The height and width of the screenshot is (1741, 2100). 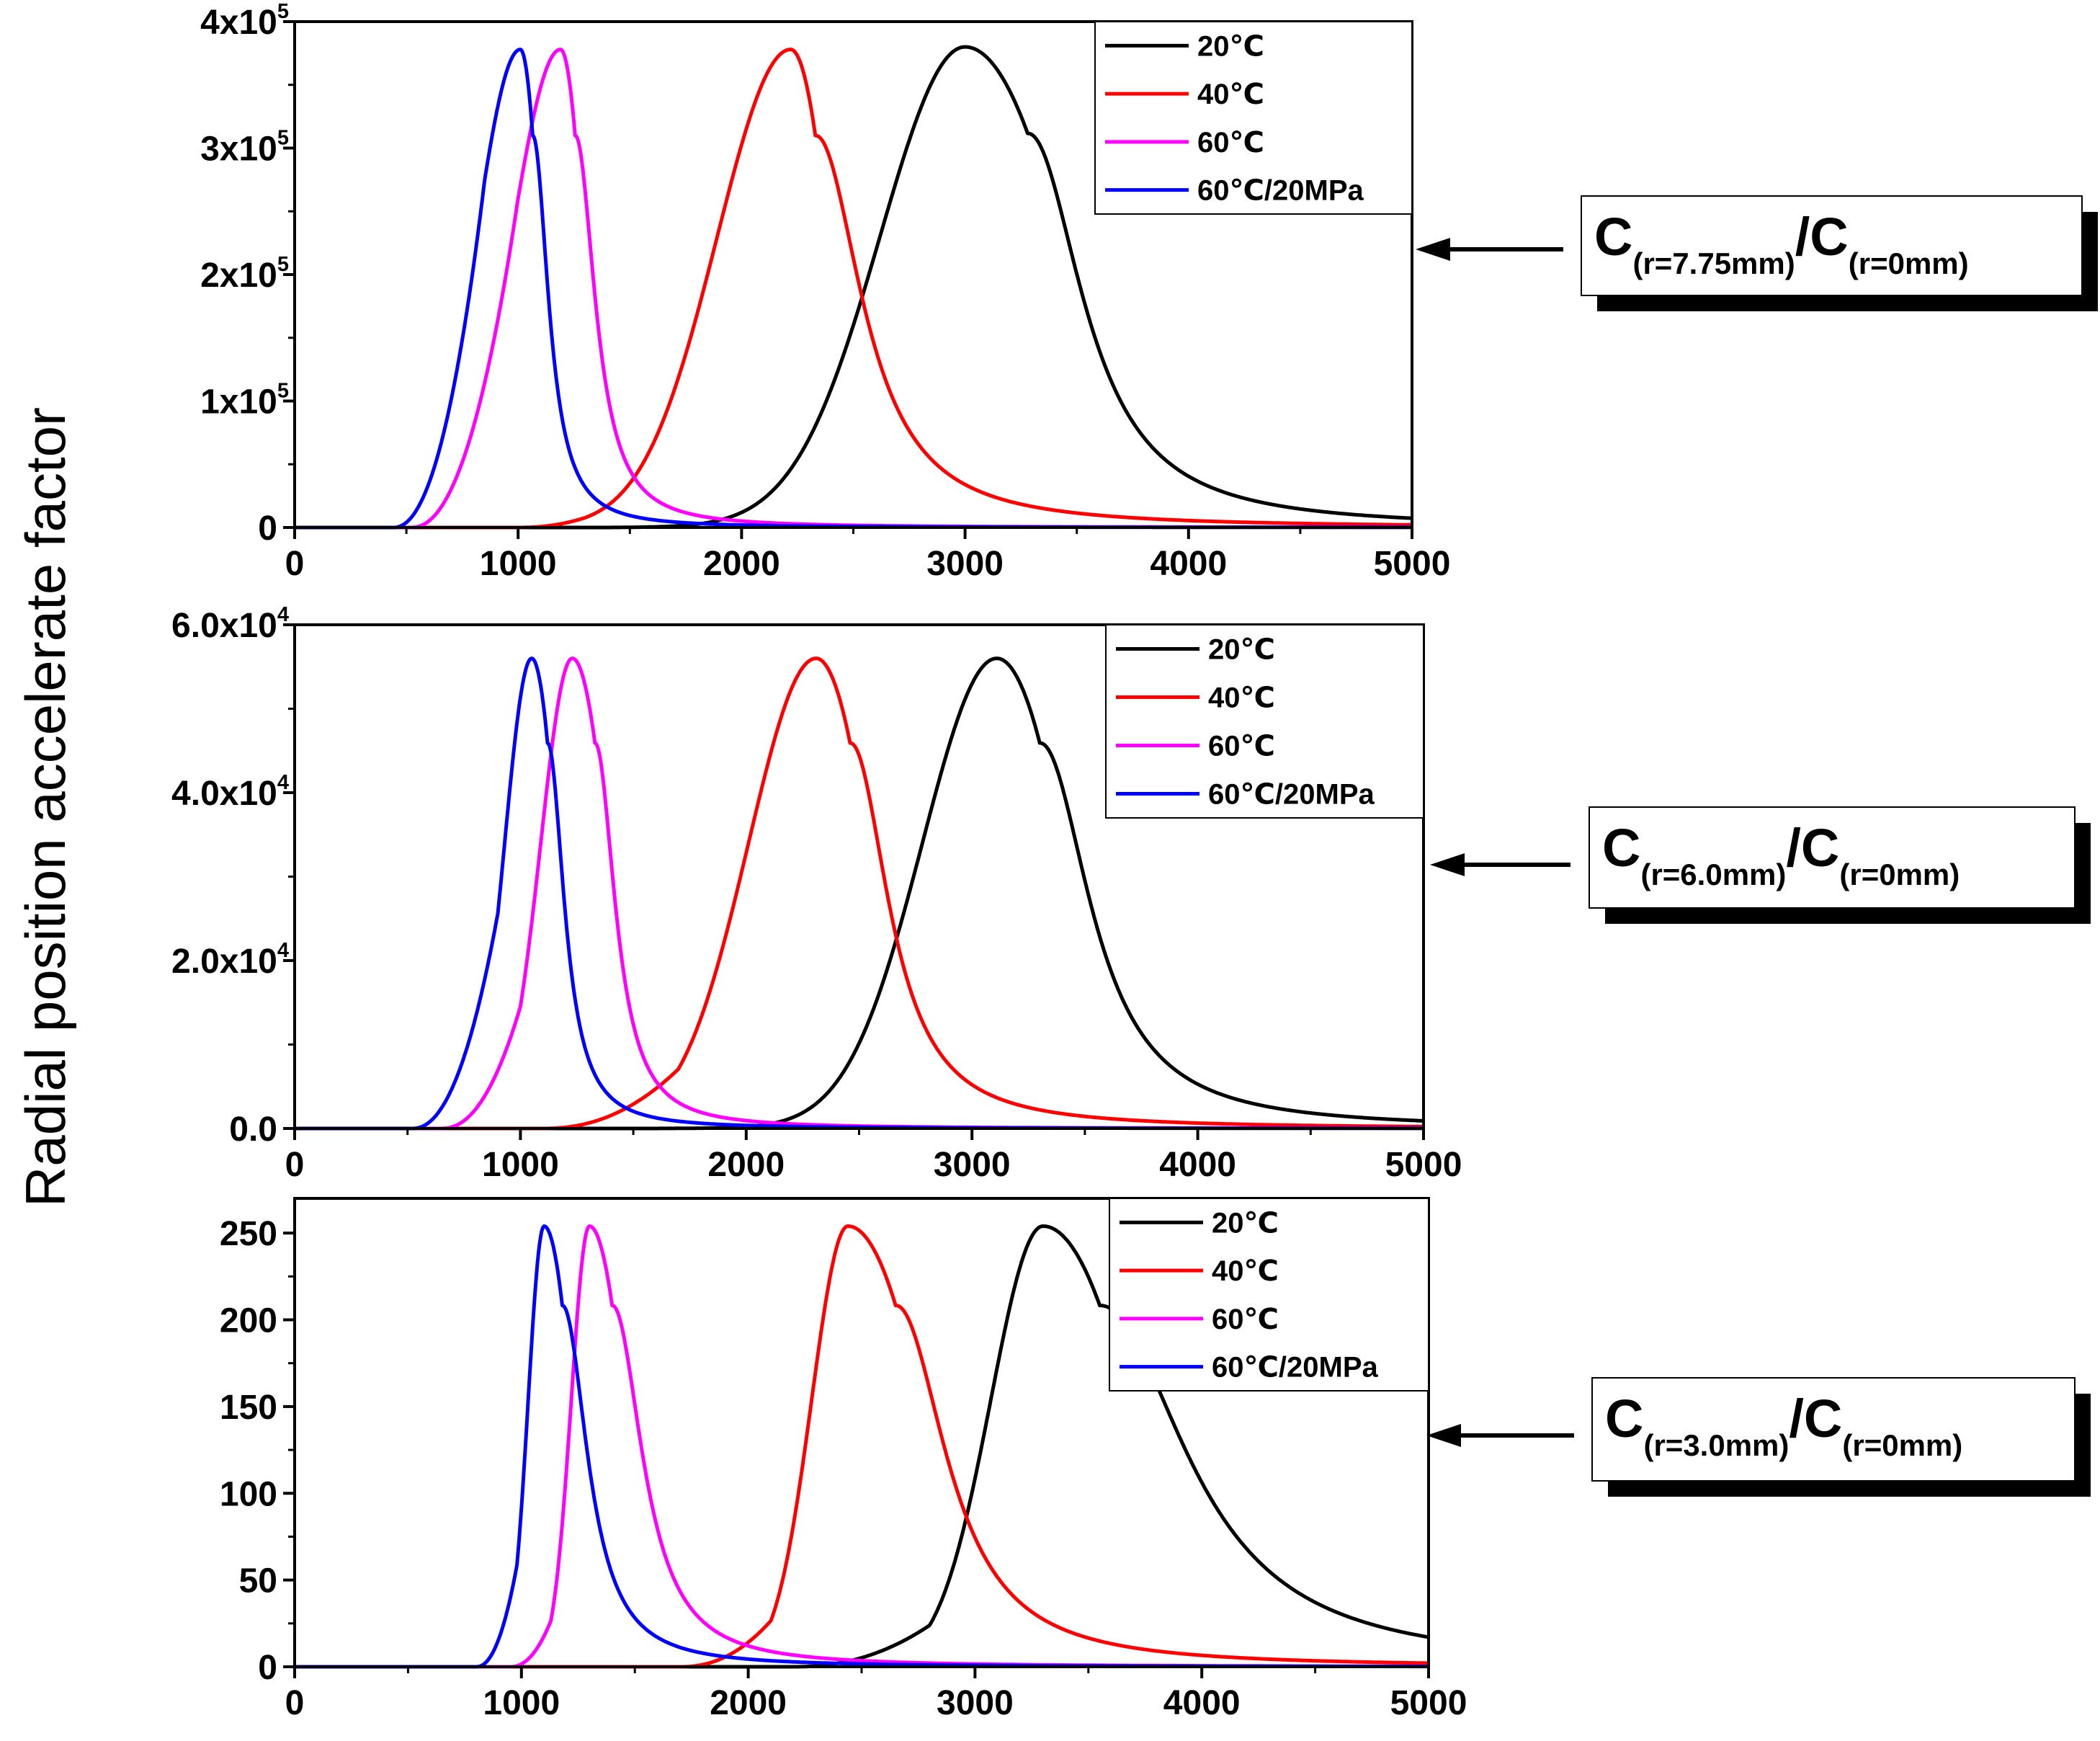 I want to click on annotation-text: C(r=3.0mm)/C(r=0mm), so click(x=1783, y=1425).